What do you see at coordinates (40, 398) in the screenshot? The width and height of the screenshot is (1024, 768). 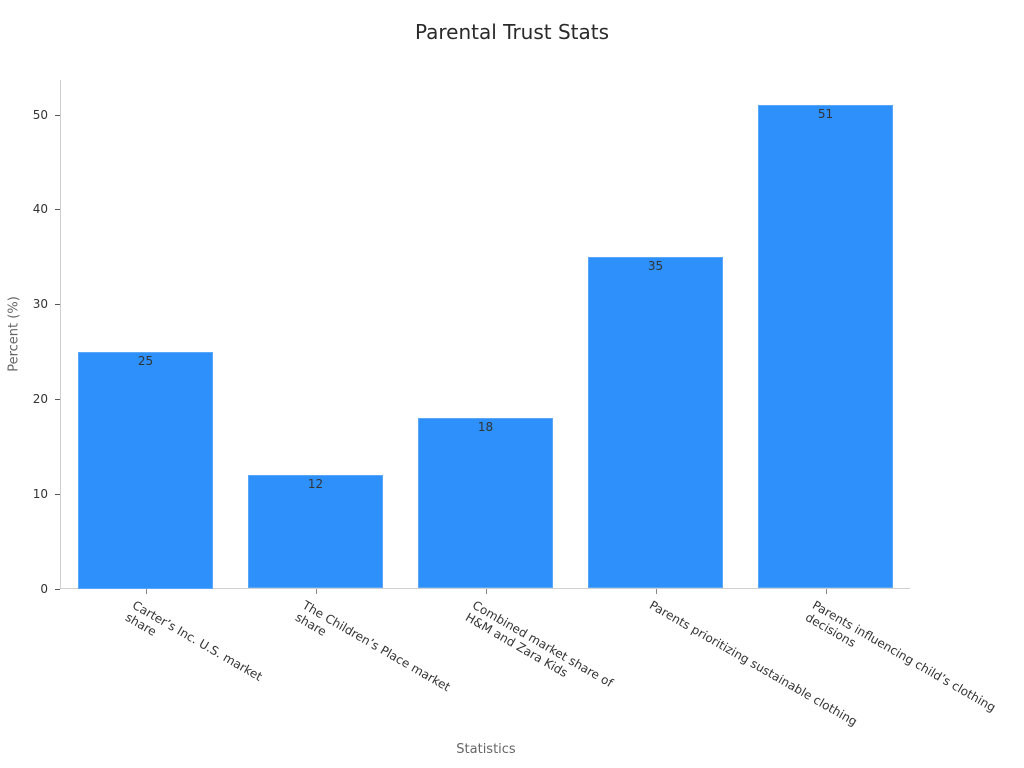 I see `y-tick-label: 20` at bounding box center [40, 398].